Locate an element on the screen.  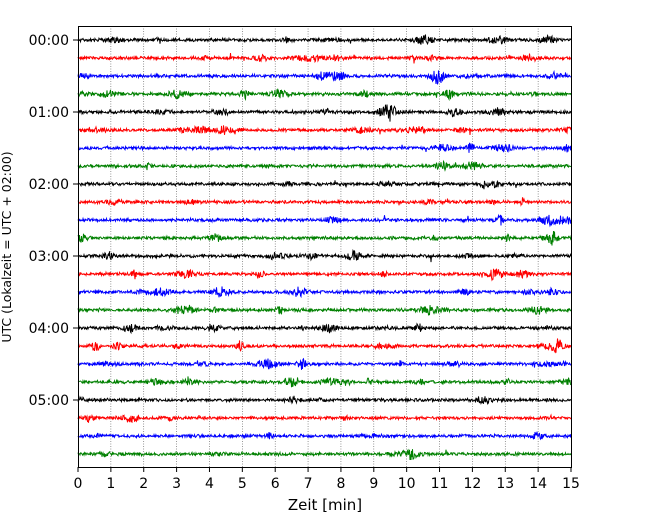
x-tick-label-14: 14 is located at coordinates (538, 484).